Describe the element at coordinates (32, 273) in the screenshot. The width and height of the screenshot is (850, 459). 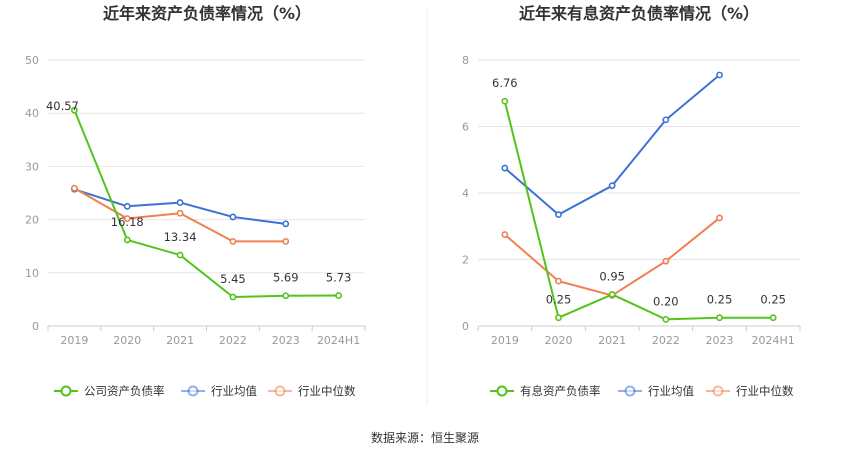
I see `y-tick-label: 10` at that location.